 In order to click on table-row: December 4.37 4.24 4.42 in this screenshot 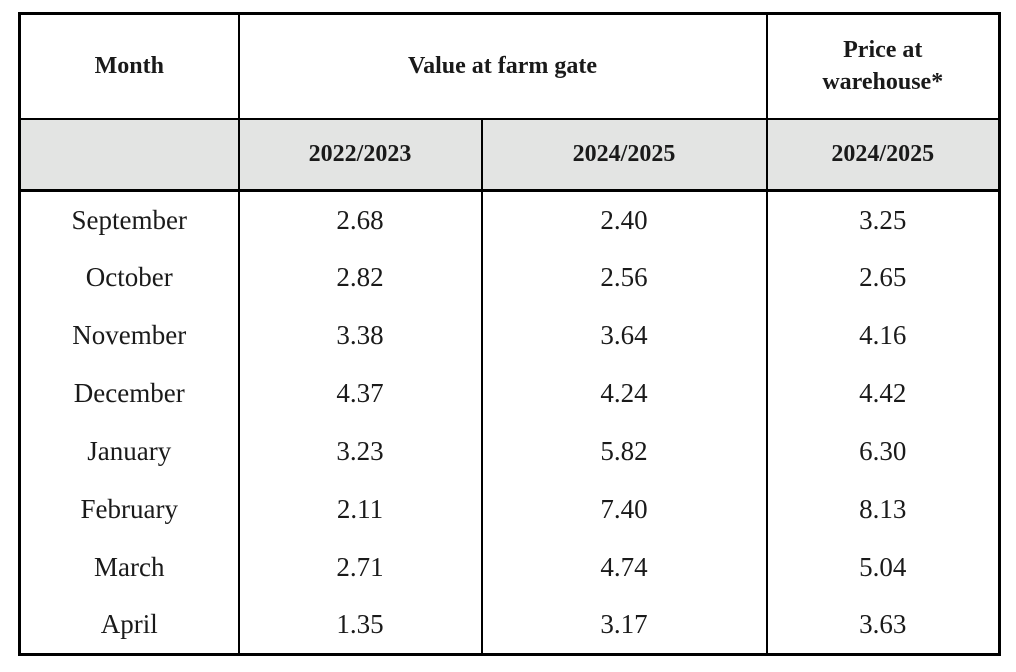, I will do `click(509, 393)`.